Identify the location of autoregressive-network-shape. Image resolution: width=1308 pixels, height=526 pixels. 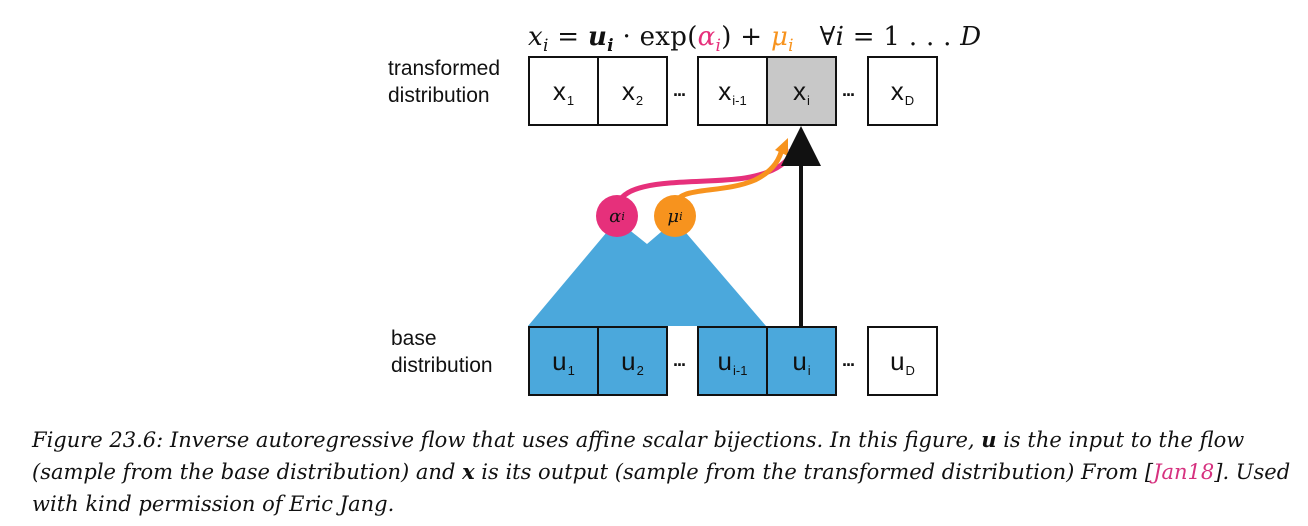
(647, 273).